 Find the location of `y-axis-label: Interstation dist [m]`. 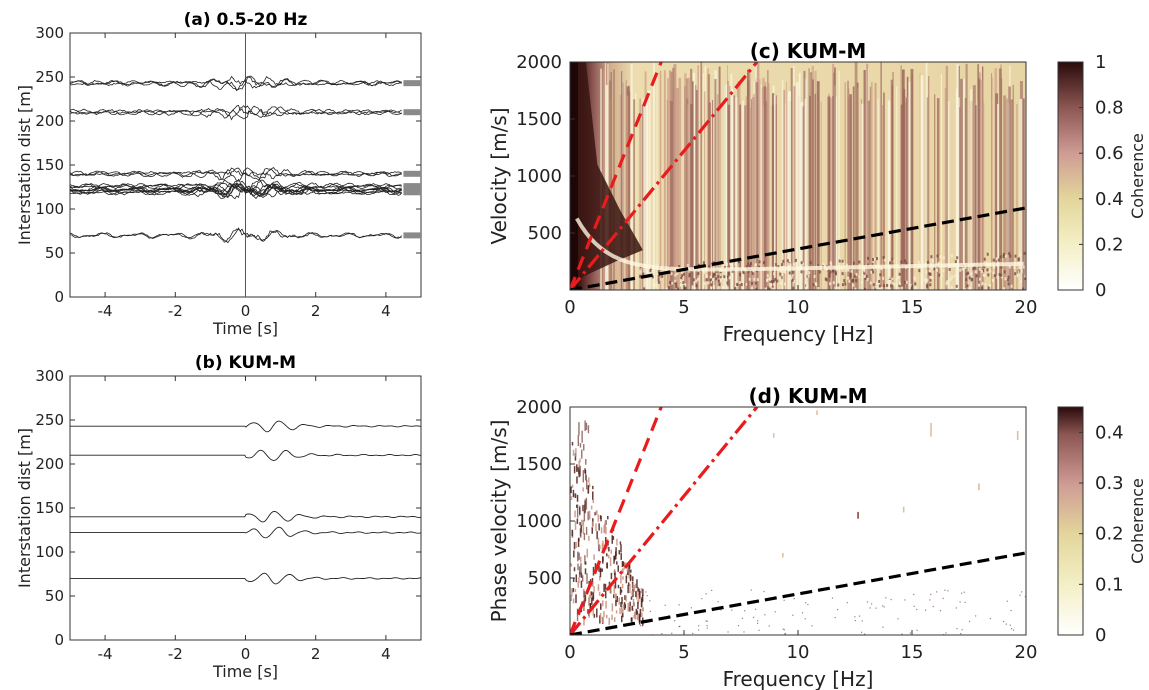

y-axis-label: Interstation dist [m] is located at coordinates (24, 165).